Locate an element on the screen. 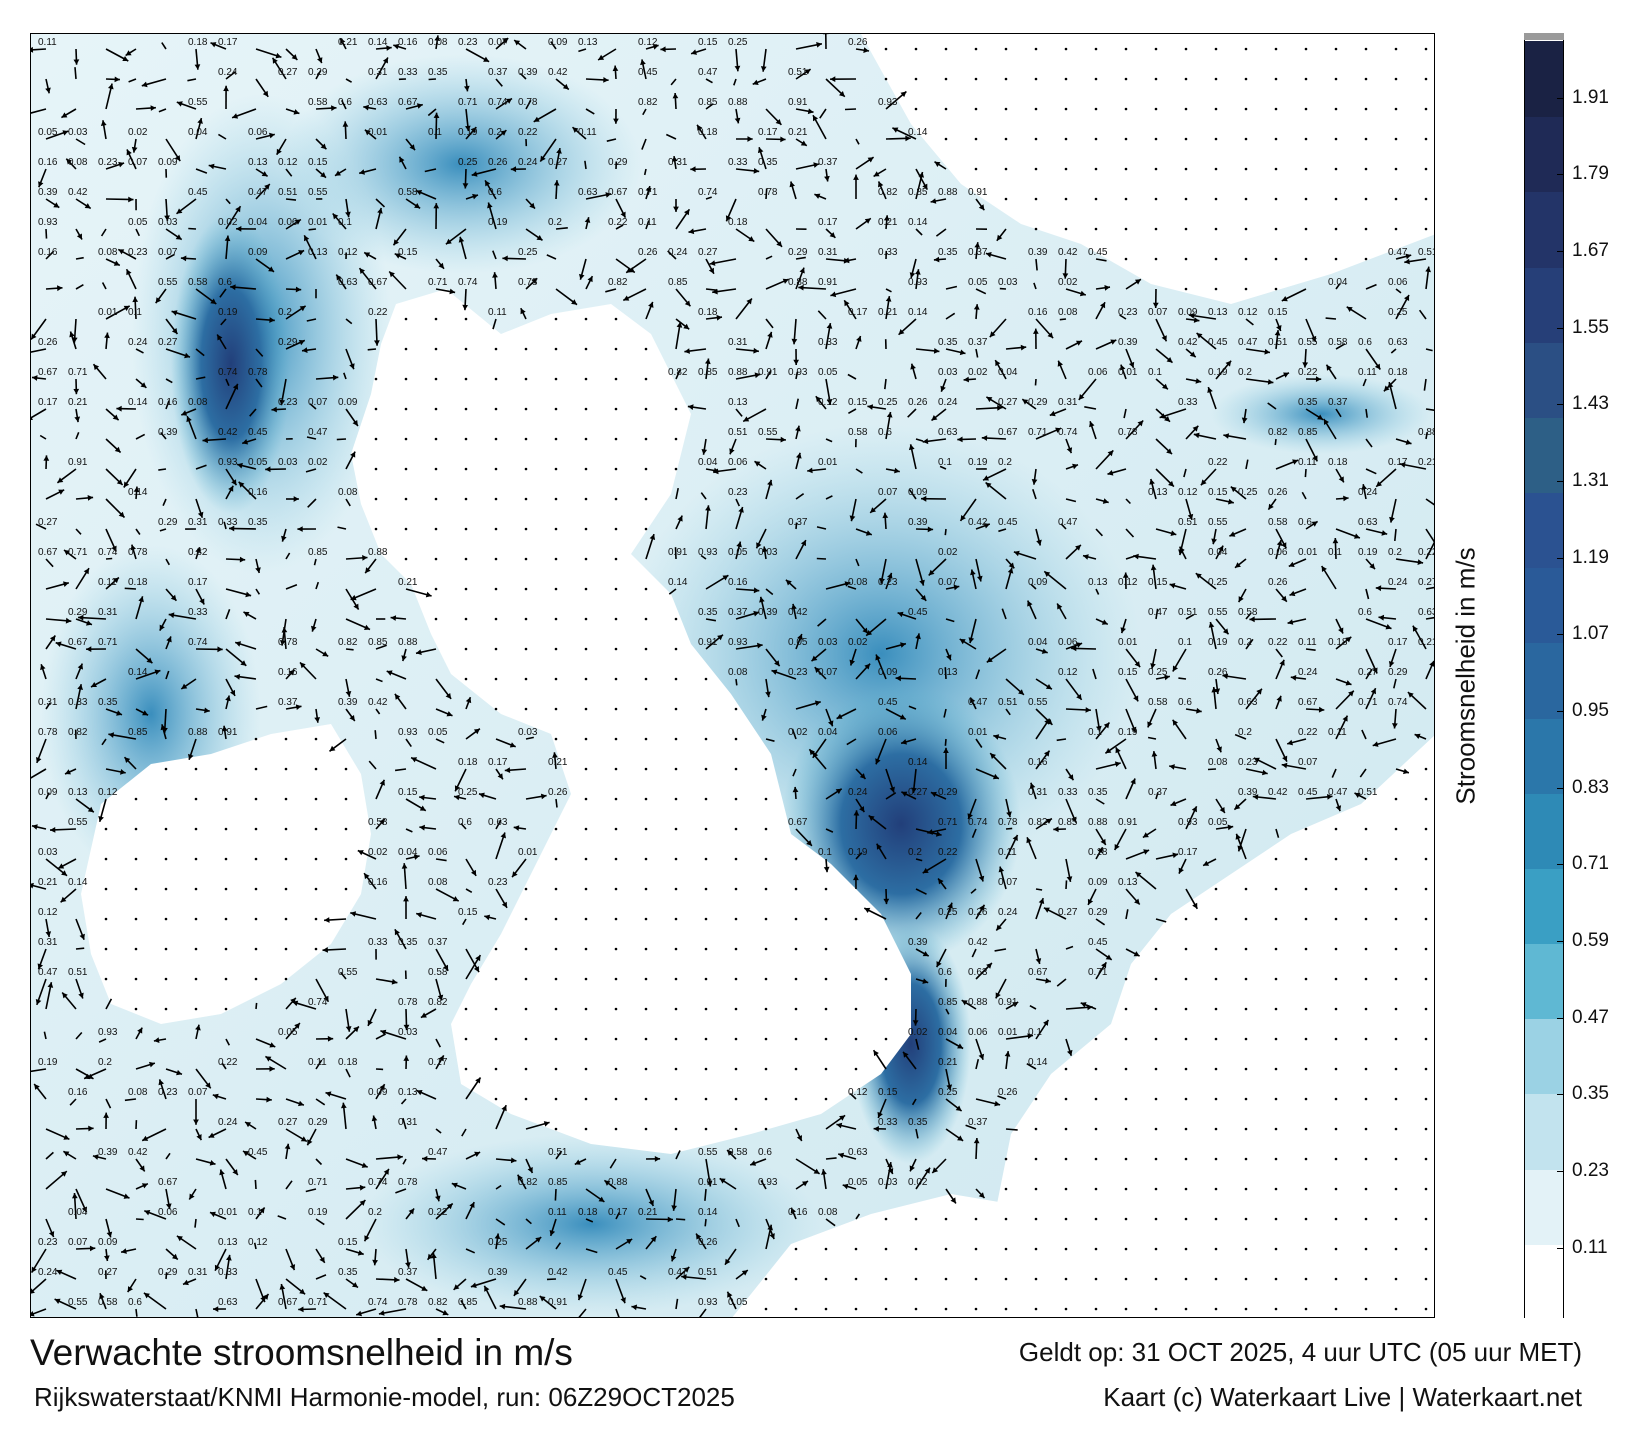 The image size is (1650, 1450). speed-label: 0.2 is located at coordinates (555, 222).